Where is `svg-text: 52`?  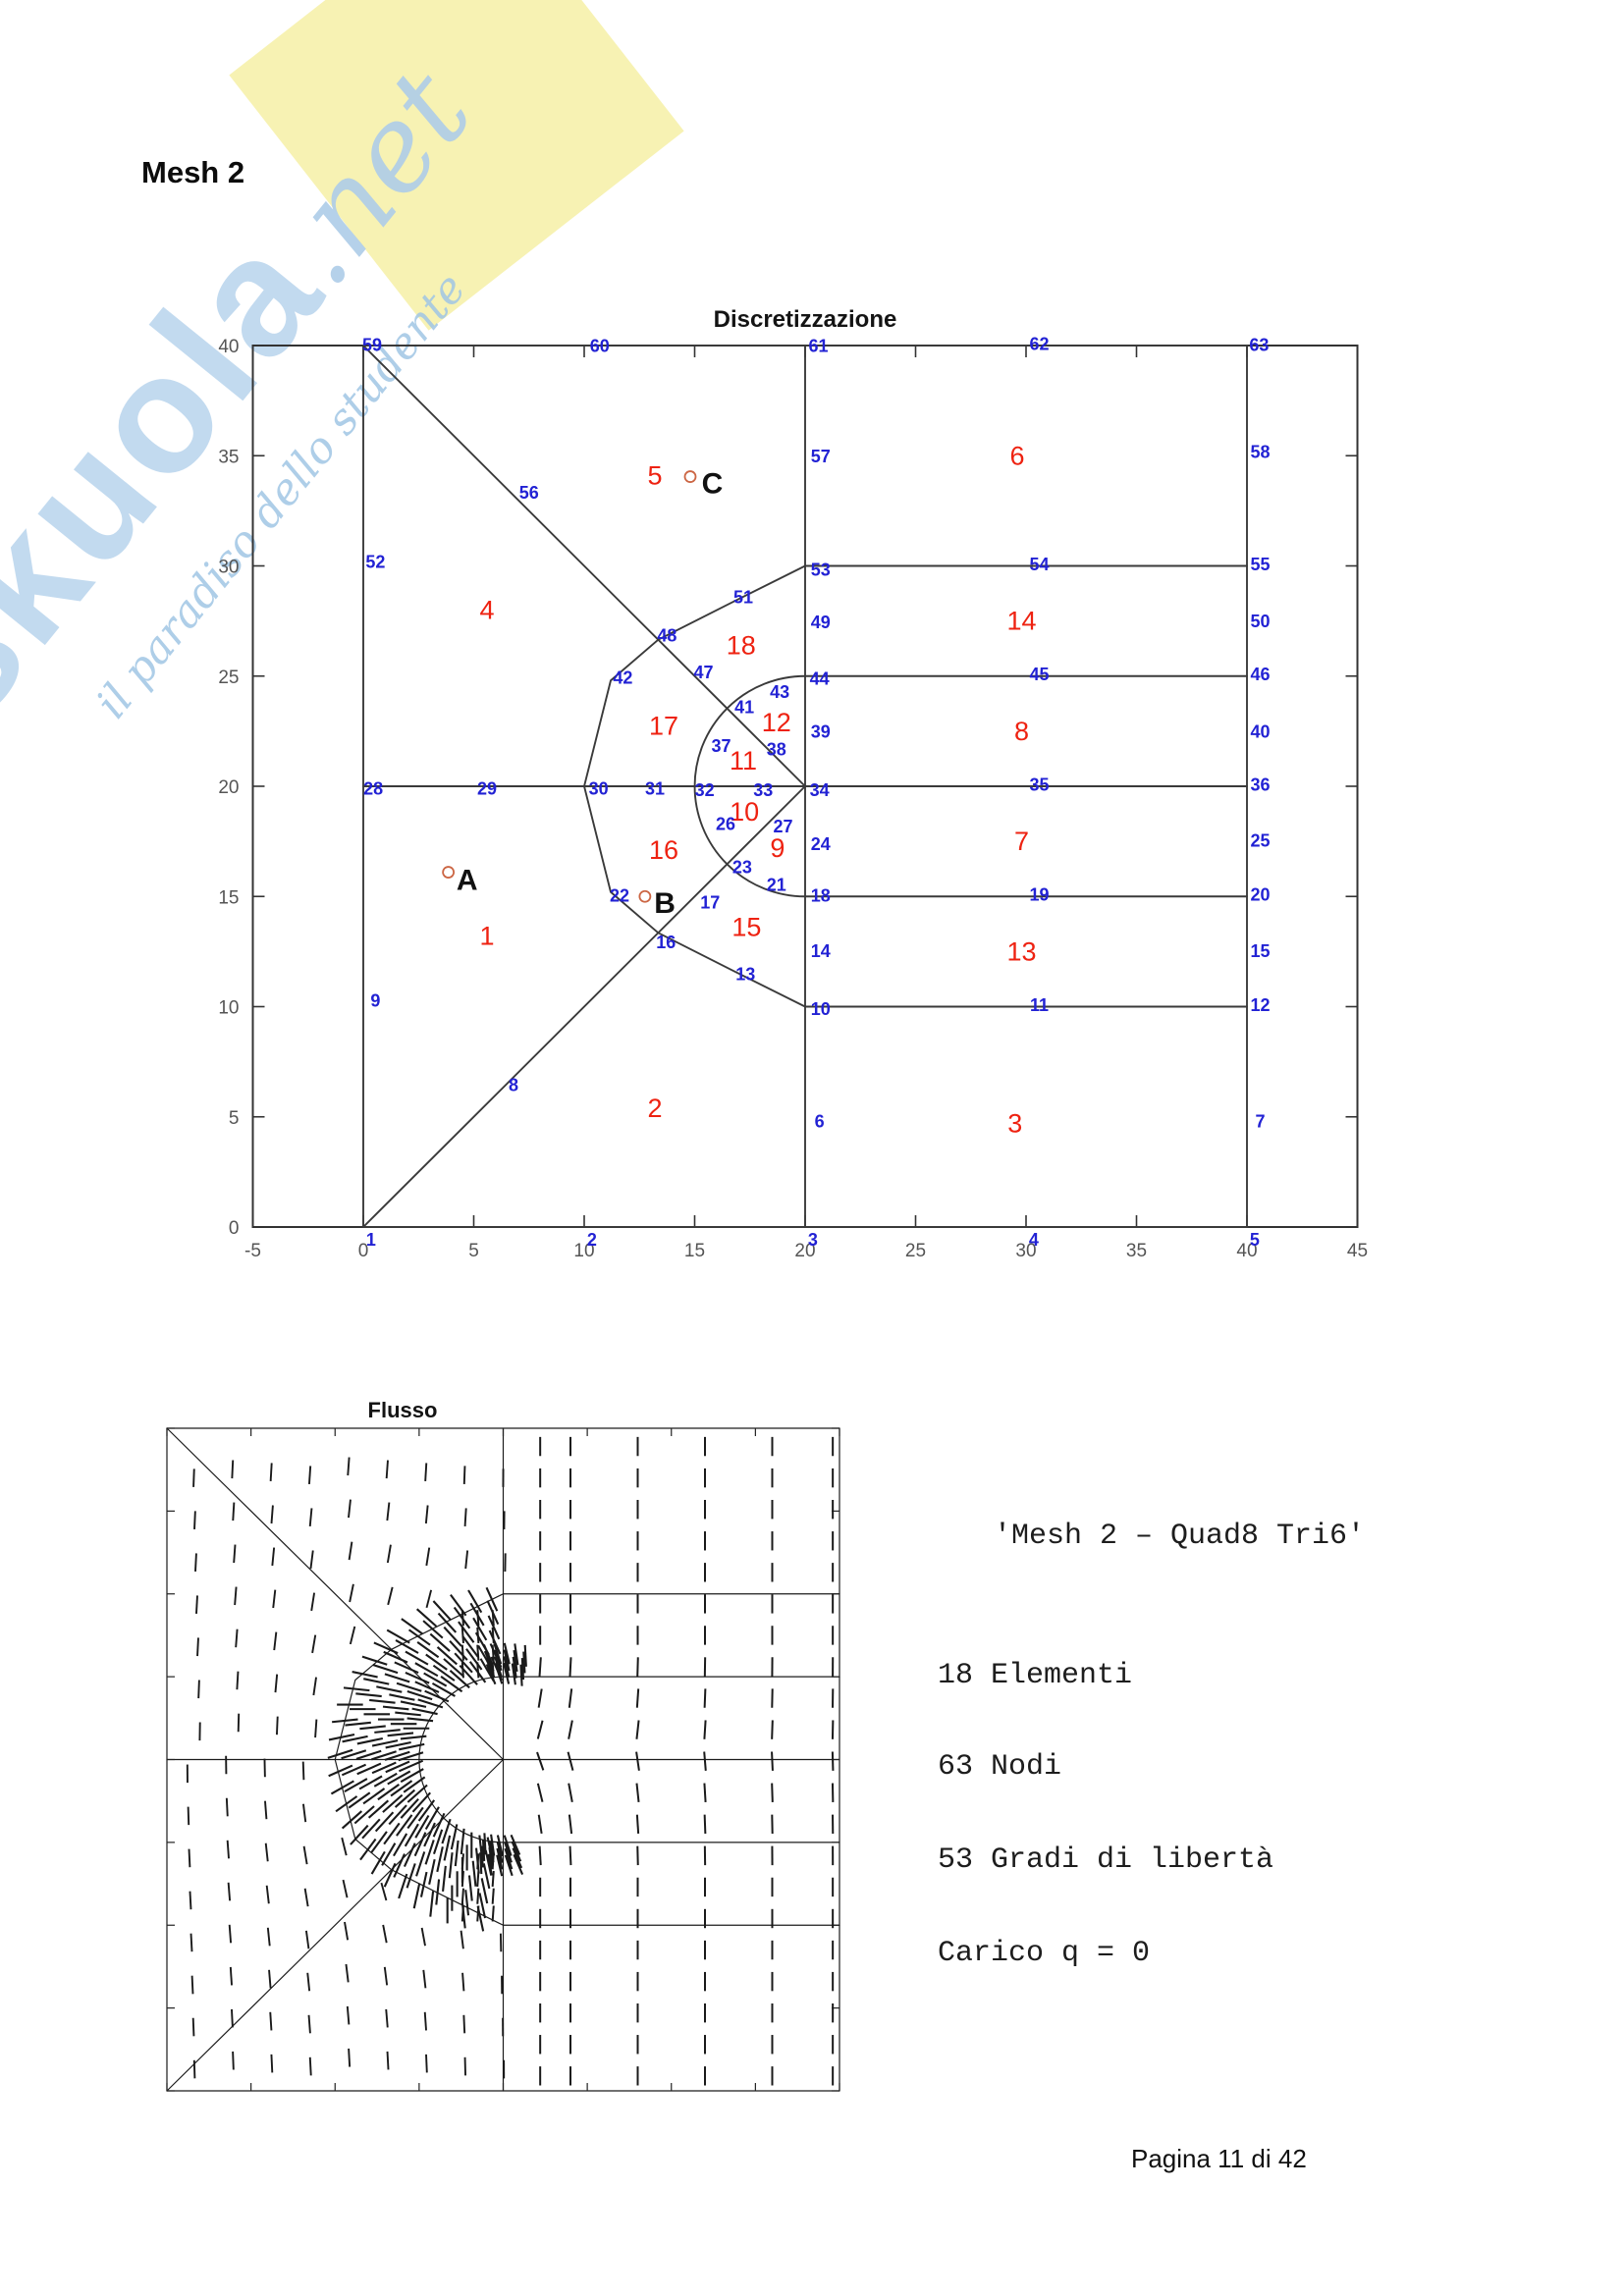 svg-text: 52 is located at coordinates (375, 562).